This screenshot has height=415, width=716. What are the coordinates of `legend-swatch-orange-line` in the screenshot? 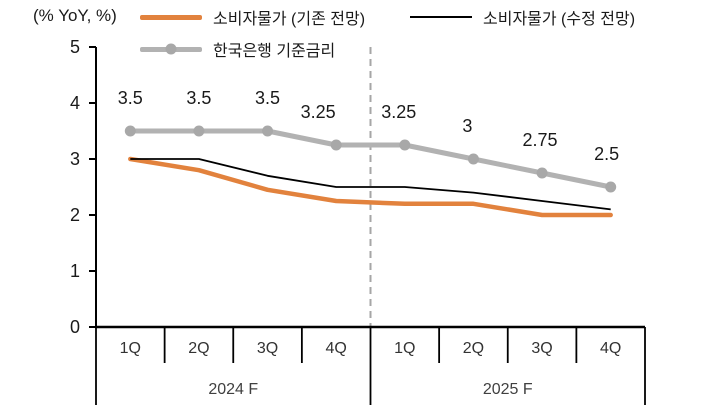 It's located at (171, 17).